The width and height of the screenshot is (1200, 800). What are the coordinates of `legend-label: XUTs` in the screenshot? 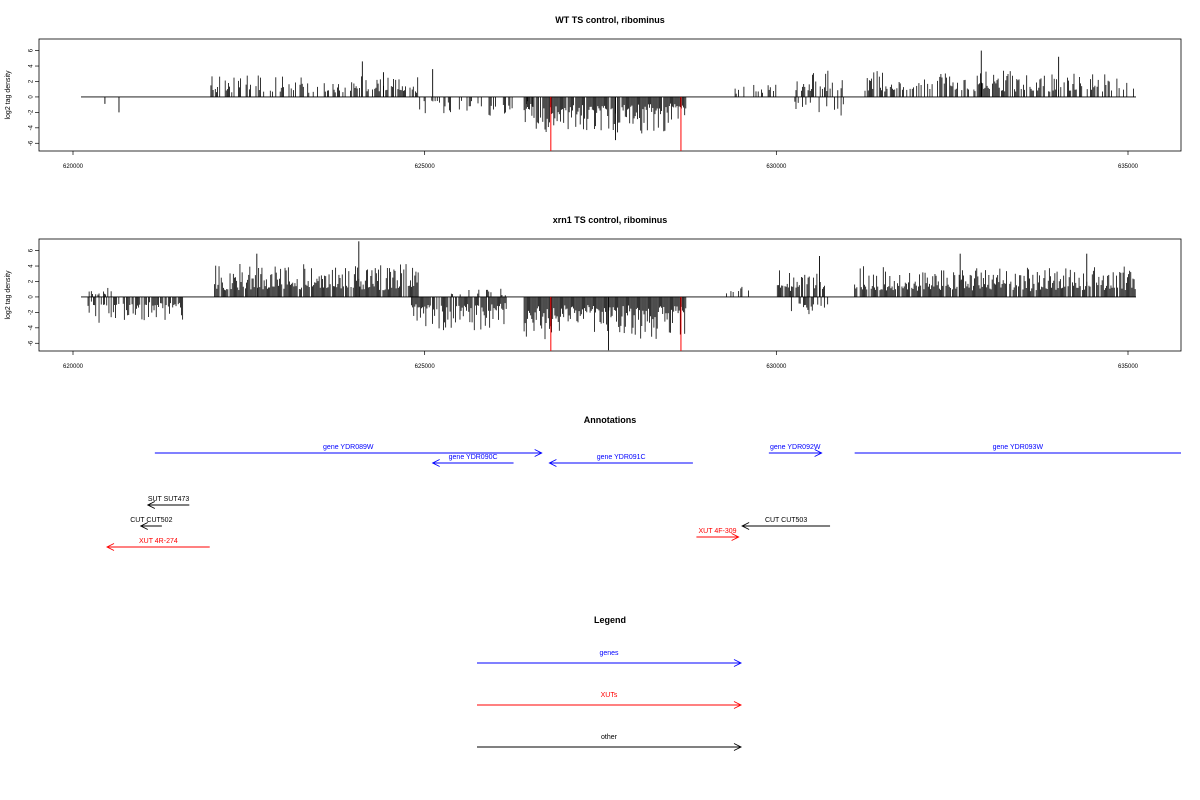 It's located at (609, 695).